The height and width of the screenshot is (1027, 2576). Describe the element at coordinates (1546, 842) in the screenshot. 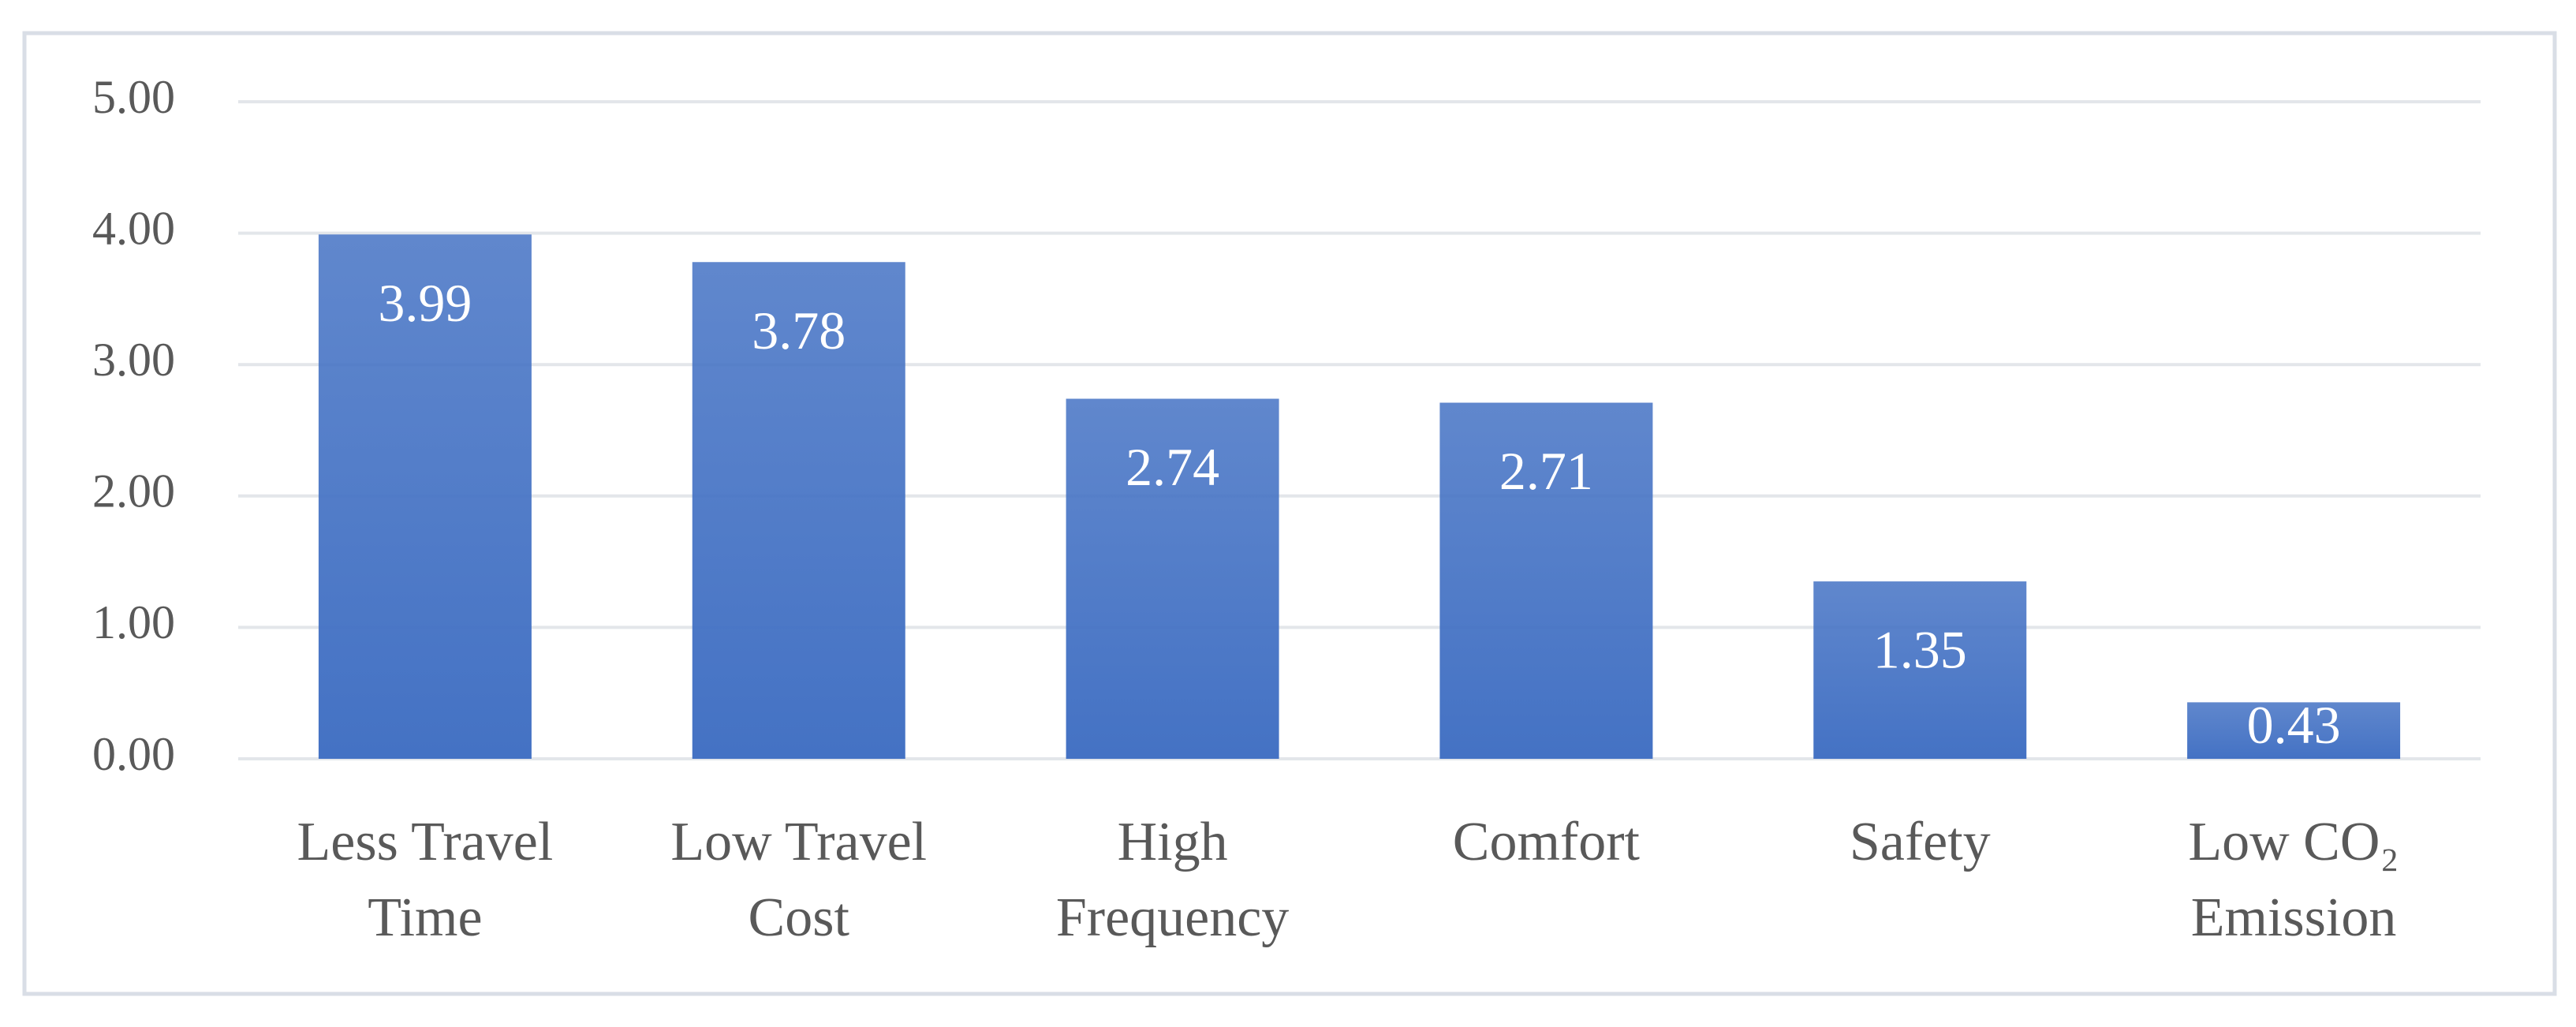

I see `x-tick-label: Comfort` at that location.